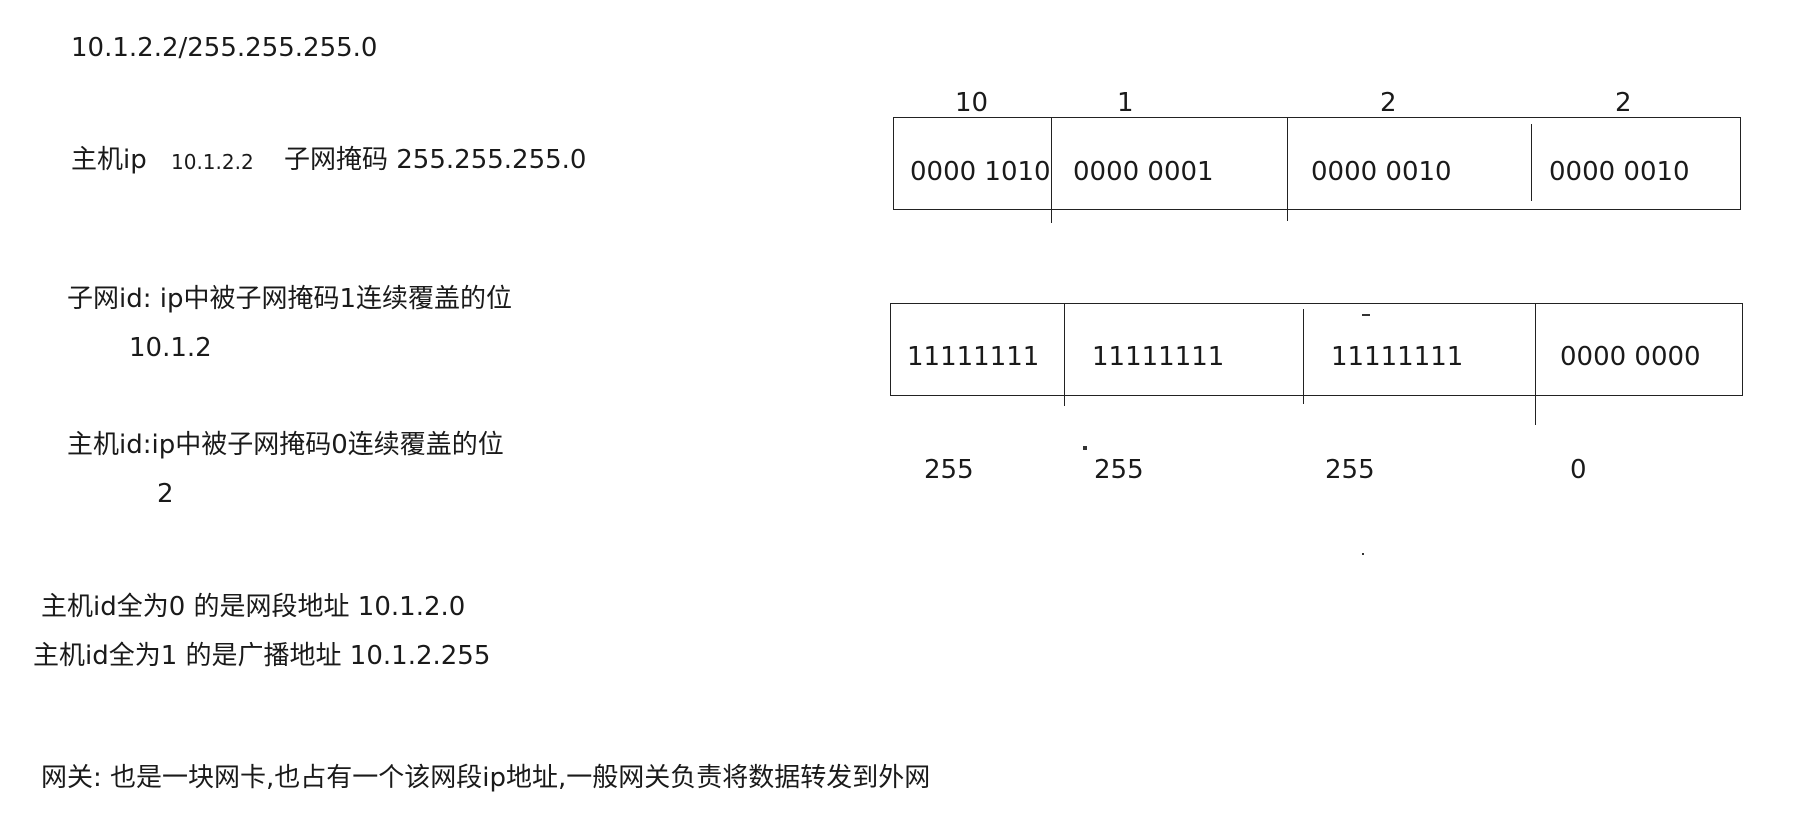 This screenshot has width=1798, height=837. What do you see at coordinates (285, 445) in the screenshot?
I see `host-id-definition: 主机id:ip中被子网掩码0连续覆盖的位` at bounding box center [285, 445].